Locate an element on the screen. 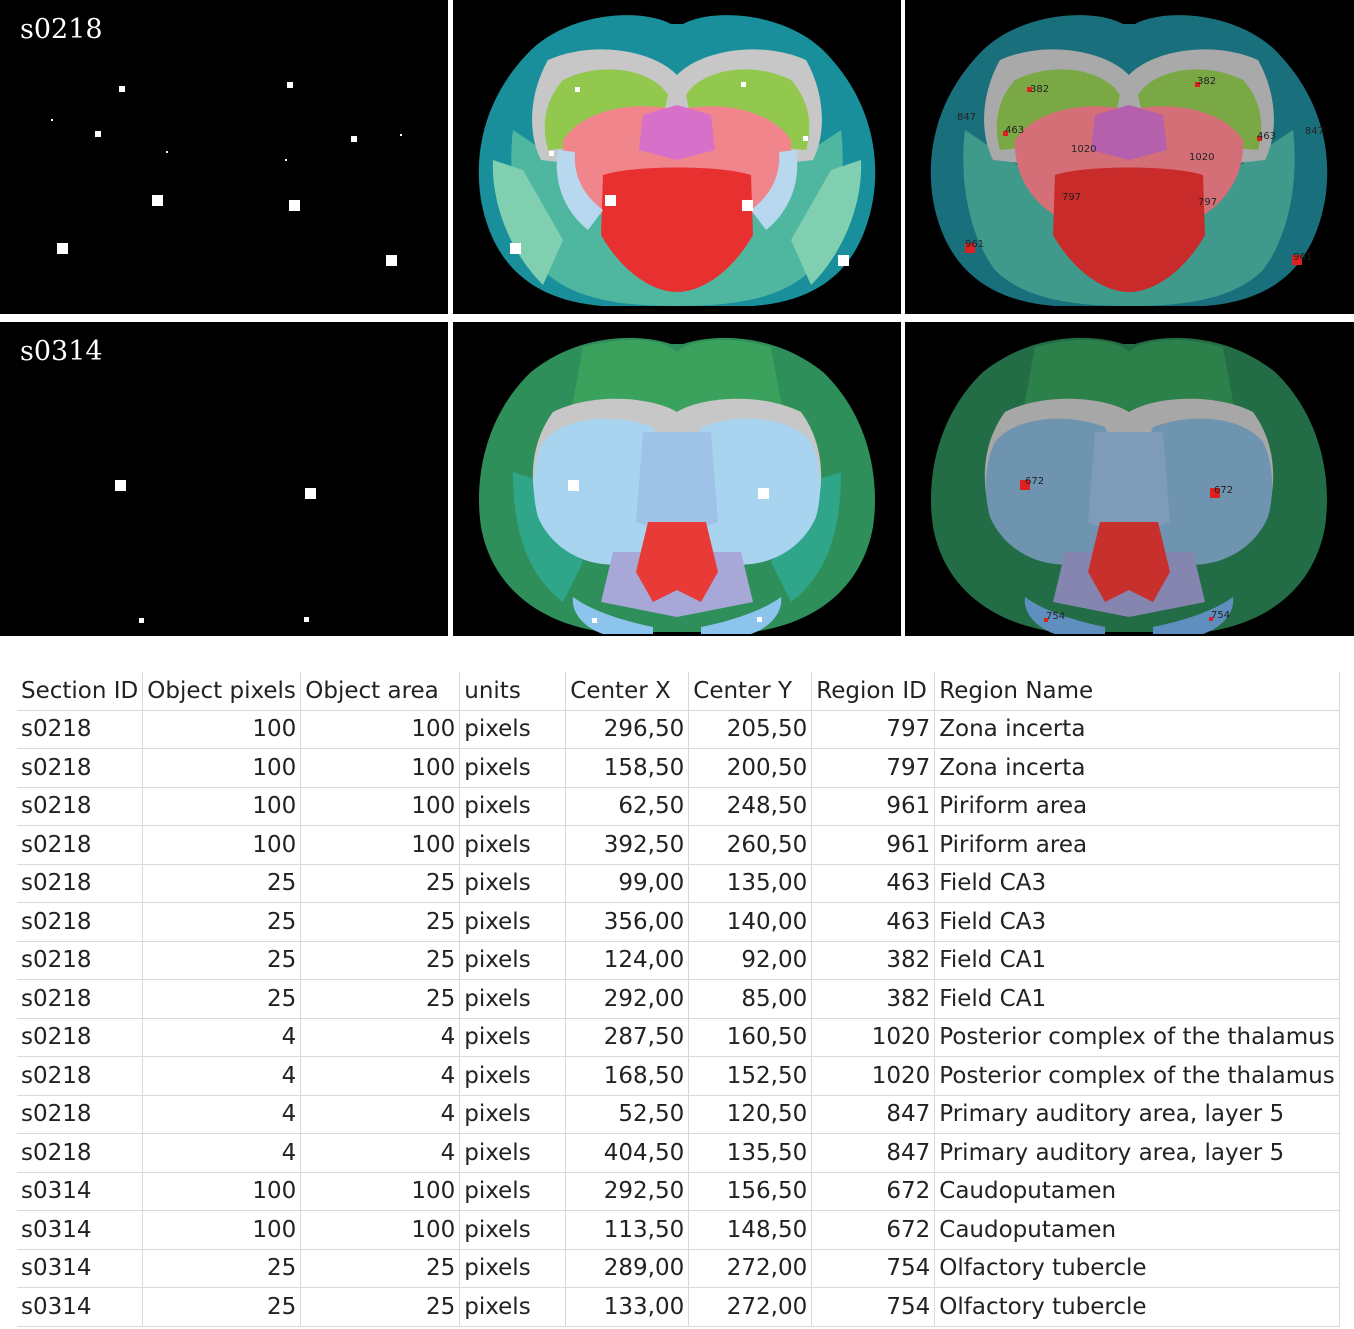 This screenshot has width=1354, height=1329. cell-center-x: 113,50 is located at coordinates (627, 1230).